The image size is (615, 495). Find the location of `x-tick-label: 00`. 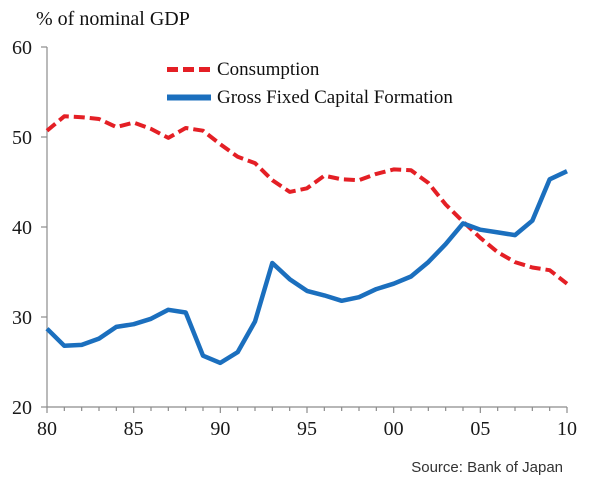

x-tick-label: 00 is located at coordinates (394, 429).